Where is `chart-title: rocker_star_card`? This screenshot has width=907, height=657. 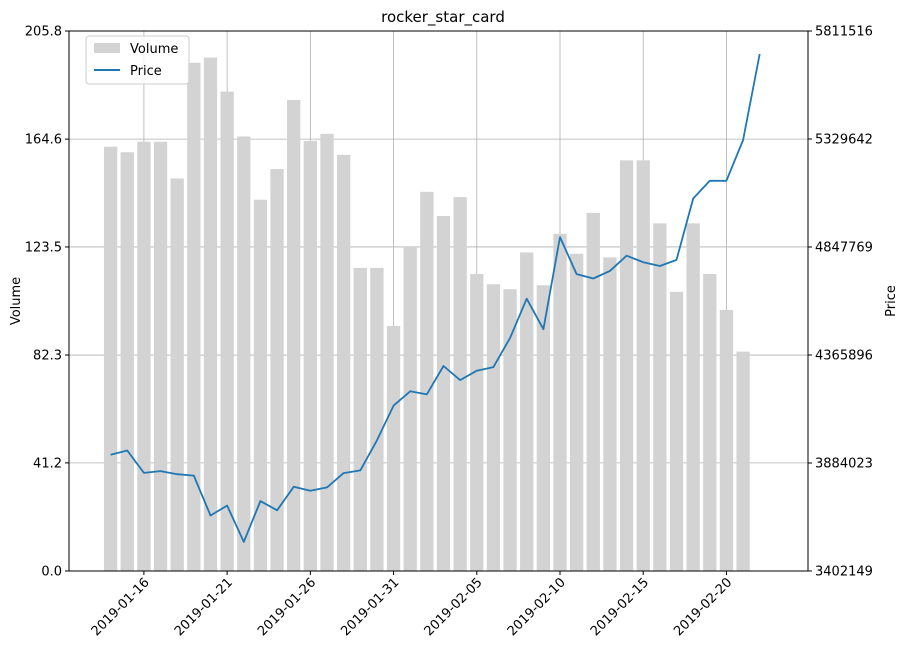
chart-title: rocker_star_card is located at coordinates (443, 17).